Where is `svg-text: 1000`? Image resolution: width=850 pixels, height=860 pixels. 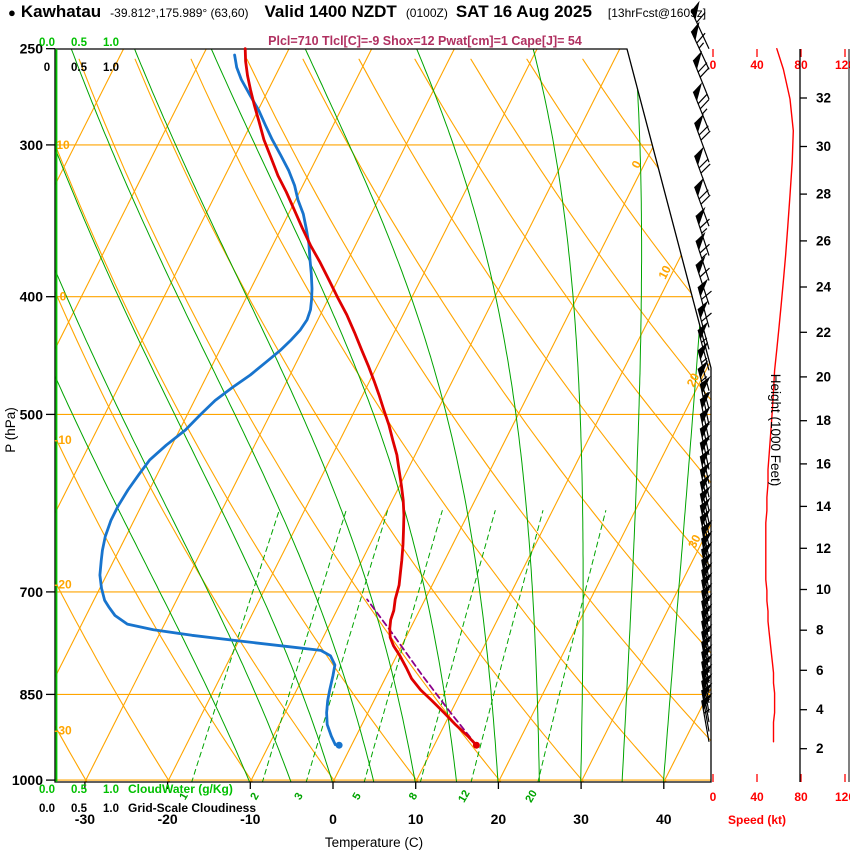
svg-text: 1000 is located at coordinates (27, 780).